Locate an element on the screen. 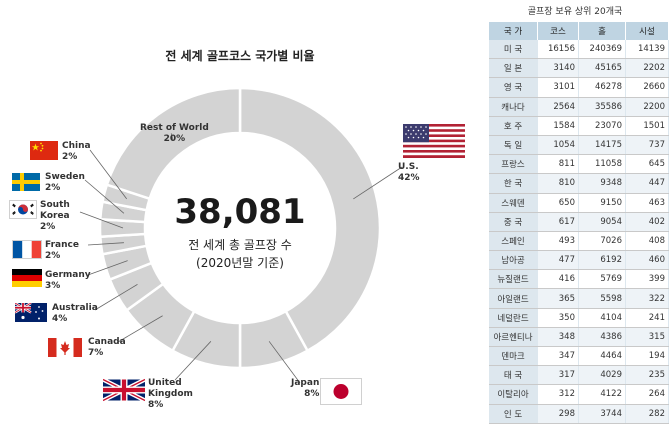 The image size is (670, 424). cell-holes: 11058 is located at coordinates (602, 164).